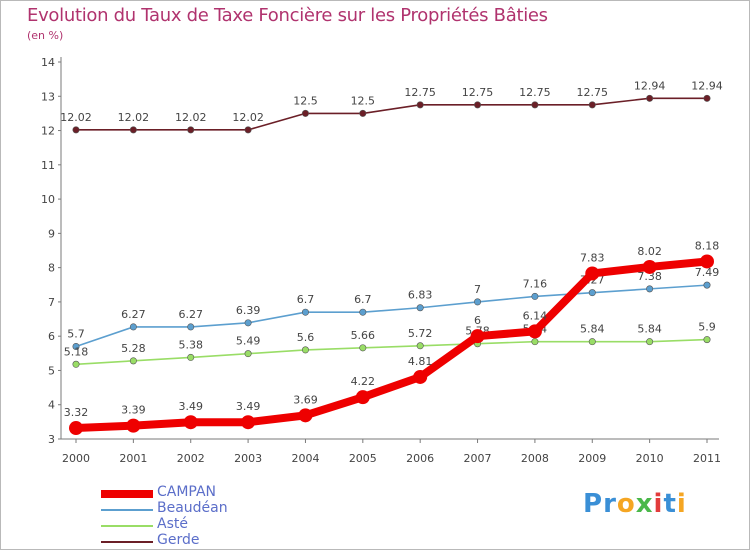 Image resolution: width=750 pixels, height=550 pixels. I want to click on logo-letter: r, so click(610, 504).